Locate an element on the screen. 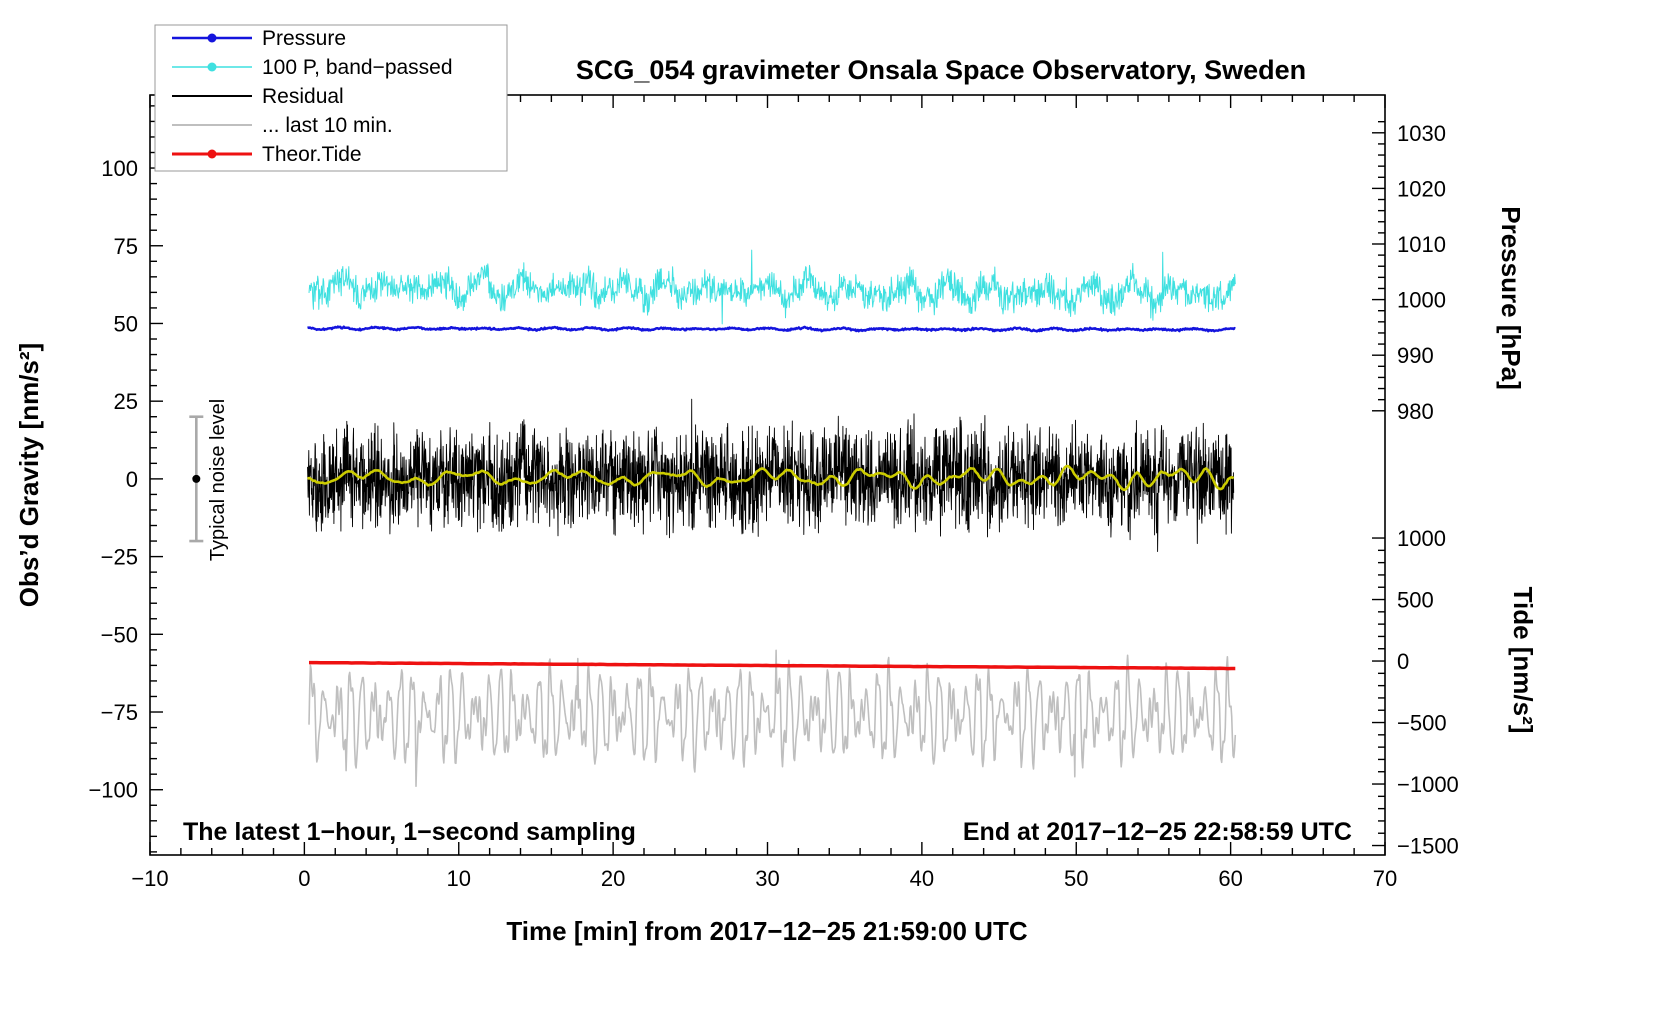 Image resolution: width=1660 pixels, height=1020 pixels. legend-marker-theor-tide is located at coordinates (212, 154).